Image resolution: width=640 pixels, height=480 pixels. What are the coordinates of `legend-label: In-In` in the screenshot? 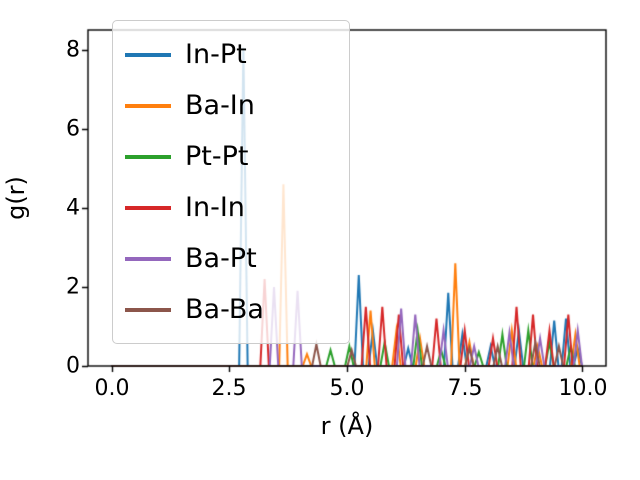 It's located at (215, 207).